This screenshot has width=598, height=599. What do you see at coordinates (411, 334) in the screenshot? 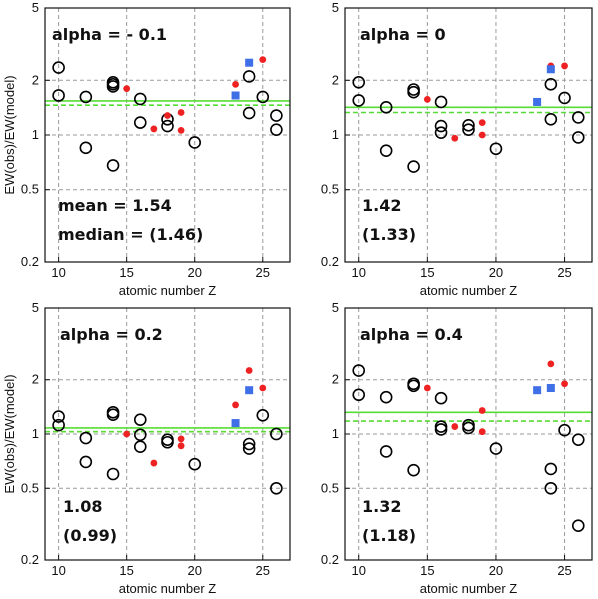
I see `panel-title: alpha = 0.4` at bounding box center [411, 334].